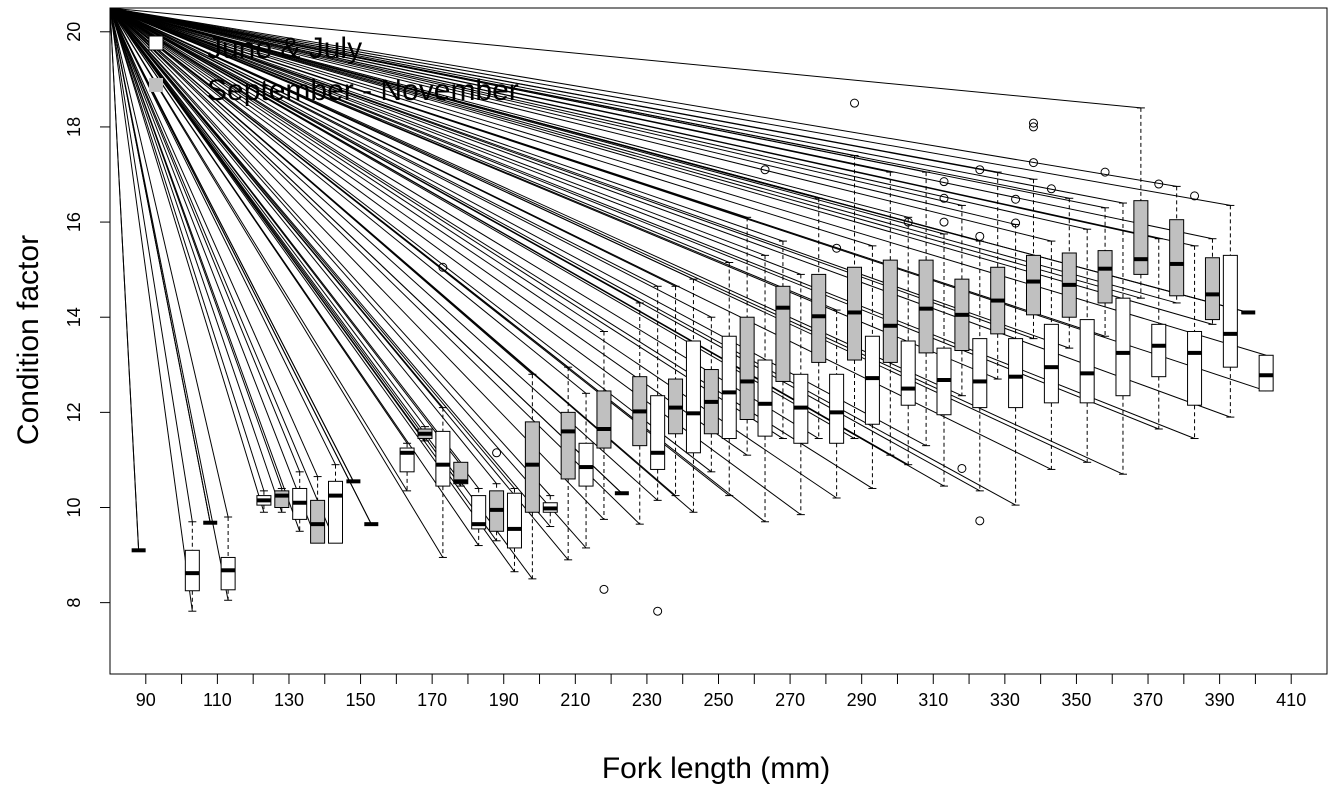  I want to click on x-tick-label: 190, so click(504, 700).